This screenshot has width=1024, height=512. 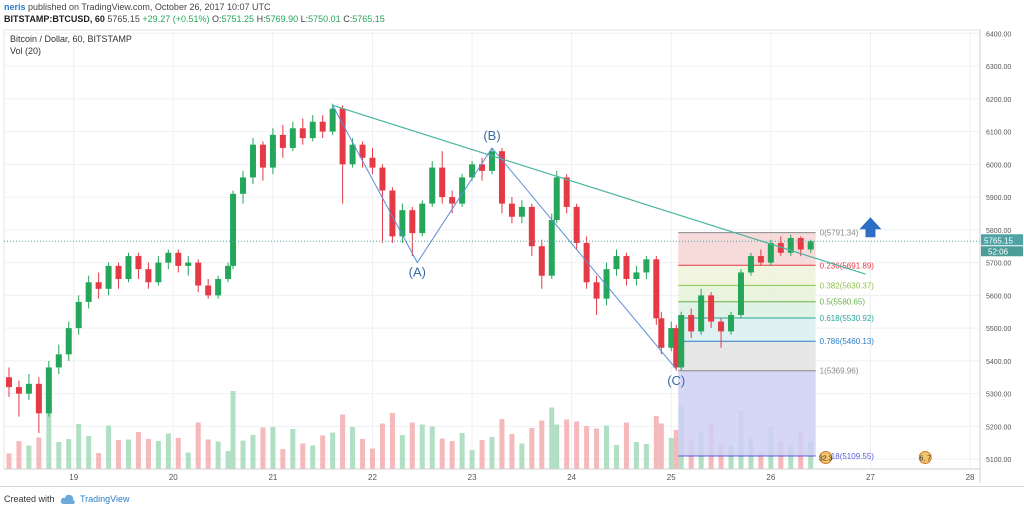 What do you see at coordinates (217, 19) in the screenshot?
I see `open-label: O:` at bounding box center [217, 19].